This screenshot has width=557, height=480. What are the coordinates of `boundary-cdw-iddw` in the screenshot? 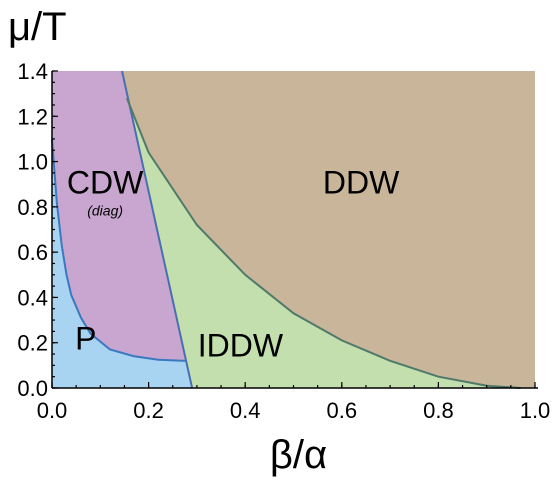 It's located at (157, 229).